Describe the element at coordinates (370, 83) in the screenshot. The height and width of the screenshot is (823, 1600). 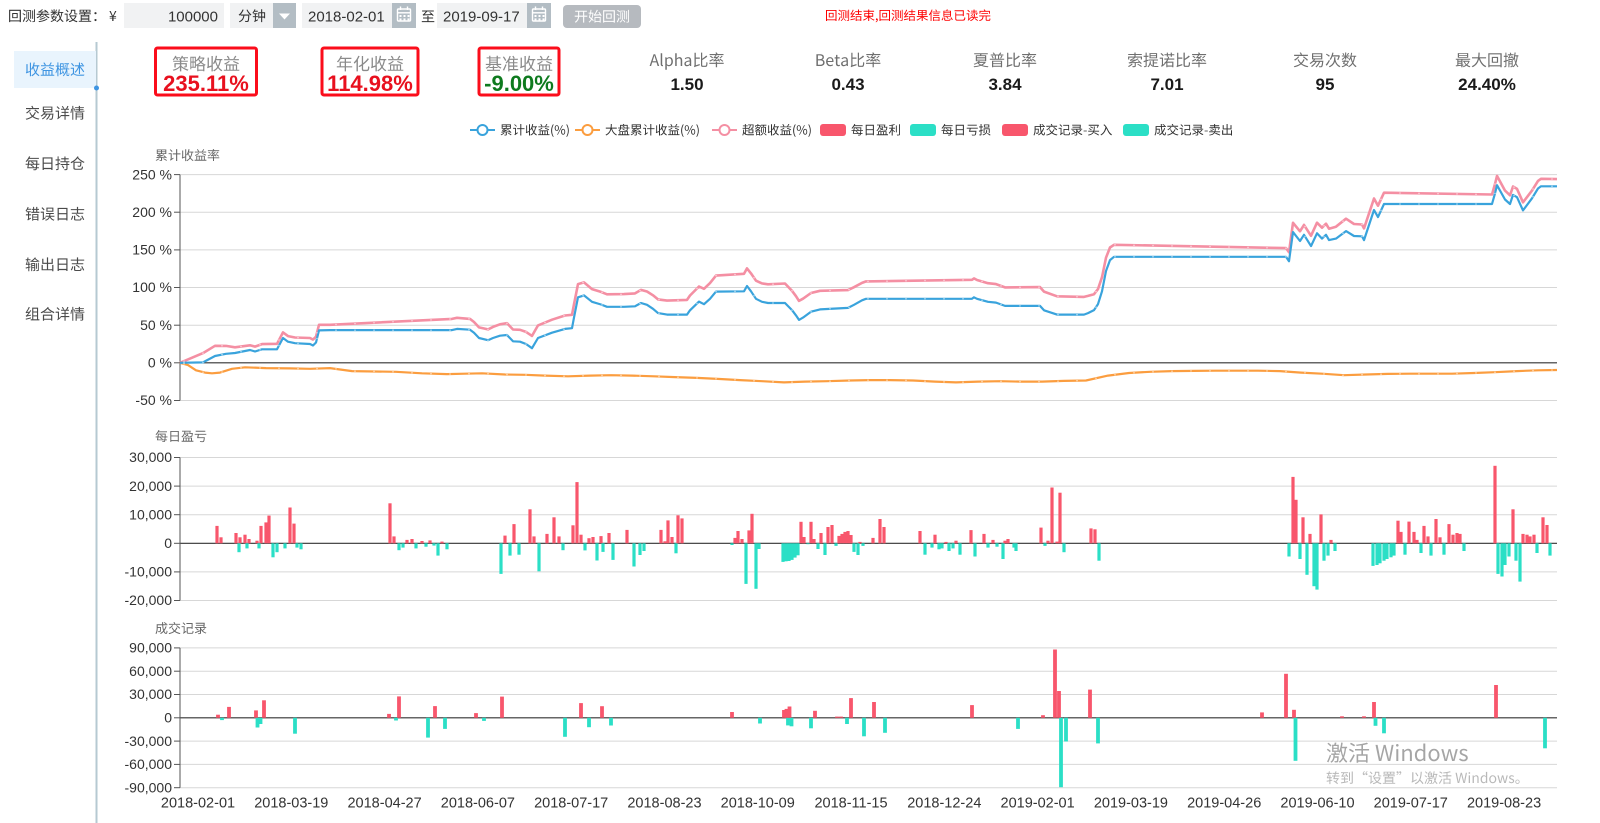
I see `svg-text: 114.98%` at that location.